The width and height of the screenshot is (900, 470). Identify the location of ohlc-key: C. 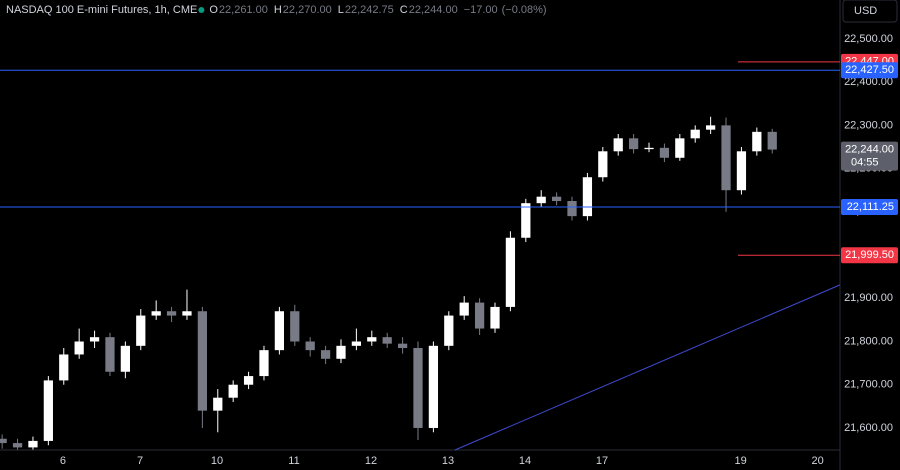
(404, 10).